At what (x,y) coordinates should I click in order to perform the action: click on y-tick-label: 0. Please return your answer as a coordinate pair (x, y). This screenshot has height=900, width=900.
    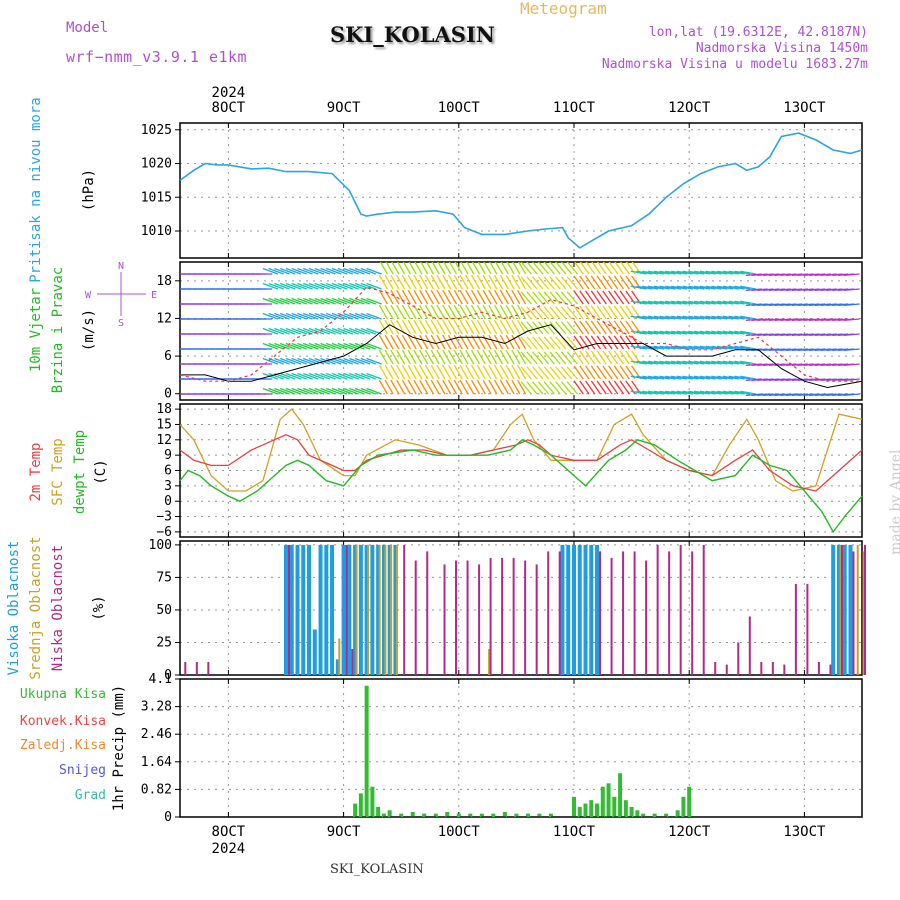
    Looking at the image, I should click on (168, 501).